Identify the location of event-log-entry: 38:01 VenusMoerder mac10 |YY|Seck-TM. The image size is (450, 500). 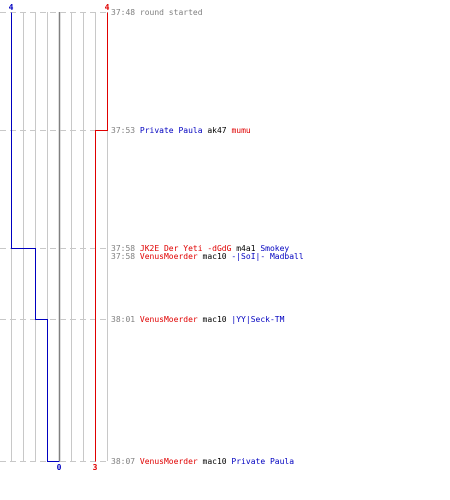
(198, 319).